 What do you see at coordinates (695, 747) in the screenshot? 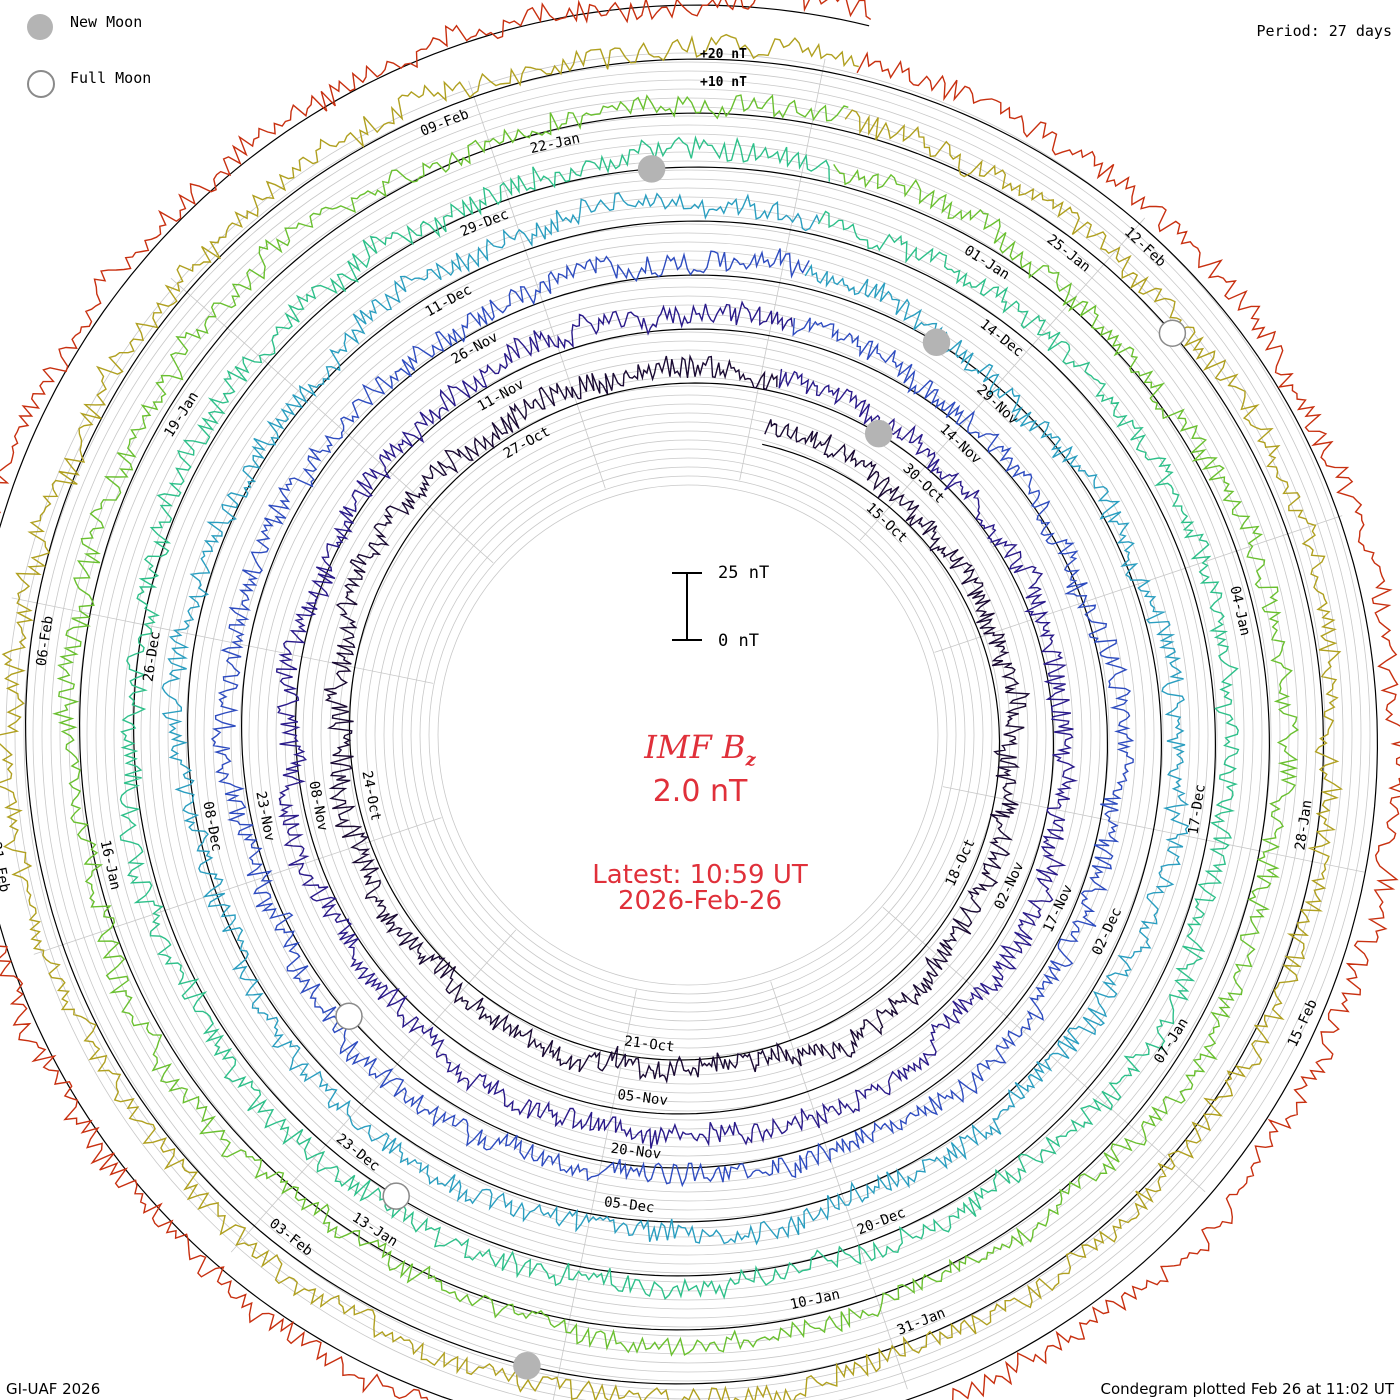
I see `chart-title-main: IMF B` at bounding box center [695, 747].